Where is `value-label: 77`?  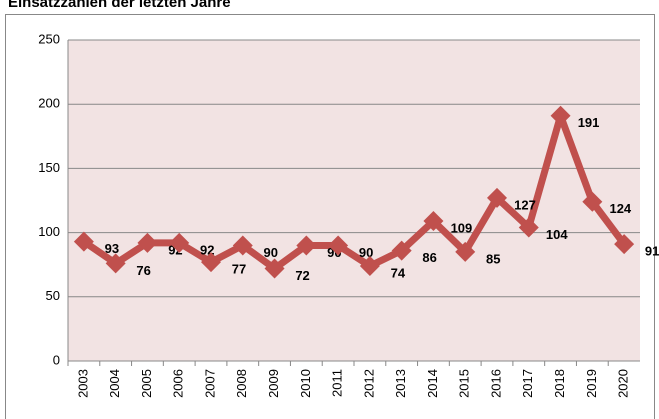
value-label: 77 is located at coordinates (239, 269).